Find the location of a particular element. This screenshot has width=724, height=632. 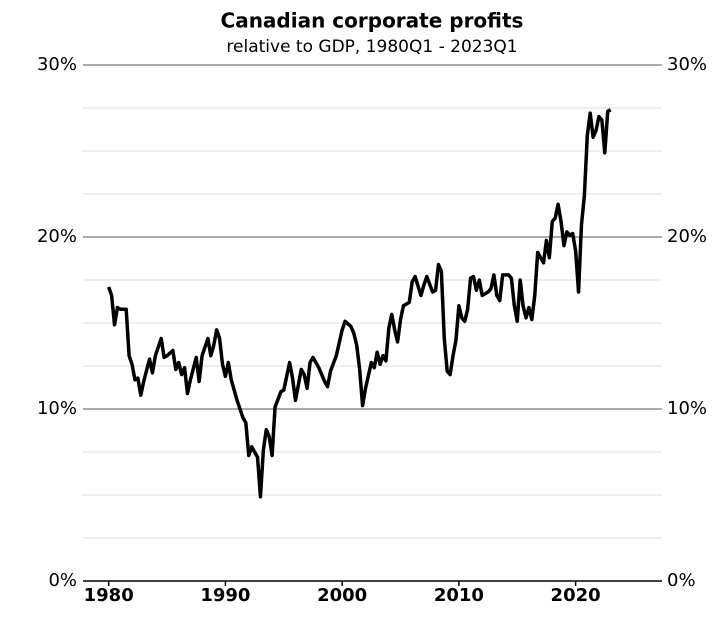

y2-tick-label: 10% is located at coordinates (687, 408).